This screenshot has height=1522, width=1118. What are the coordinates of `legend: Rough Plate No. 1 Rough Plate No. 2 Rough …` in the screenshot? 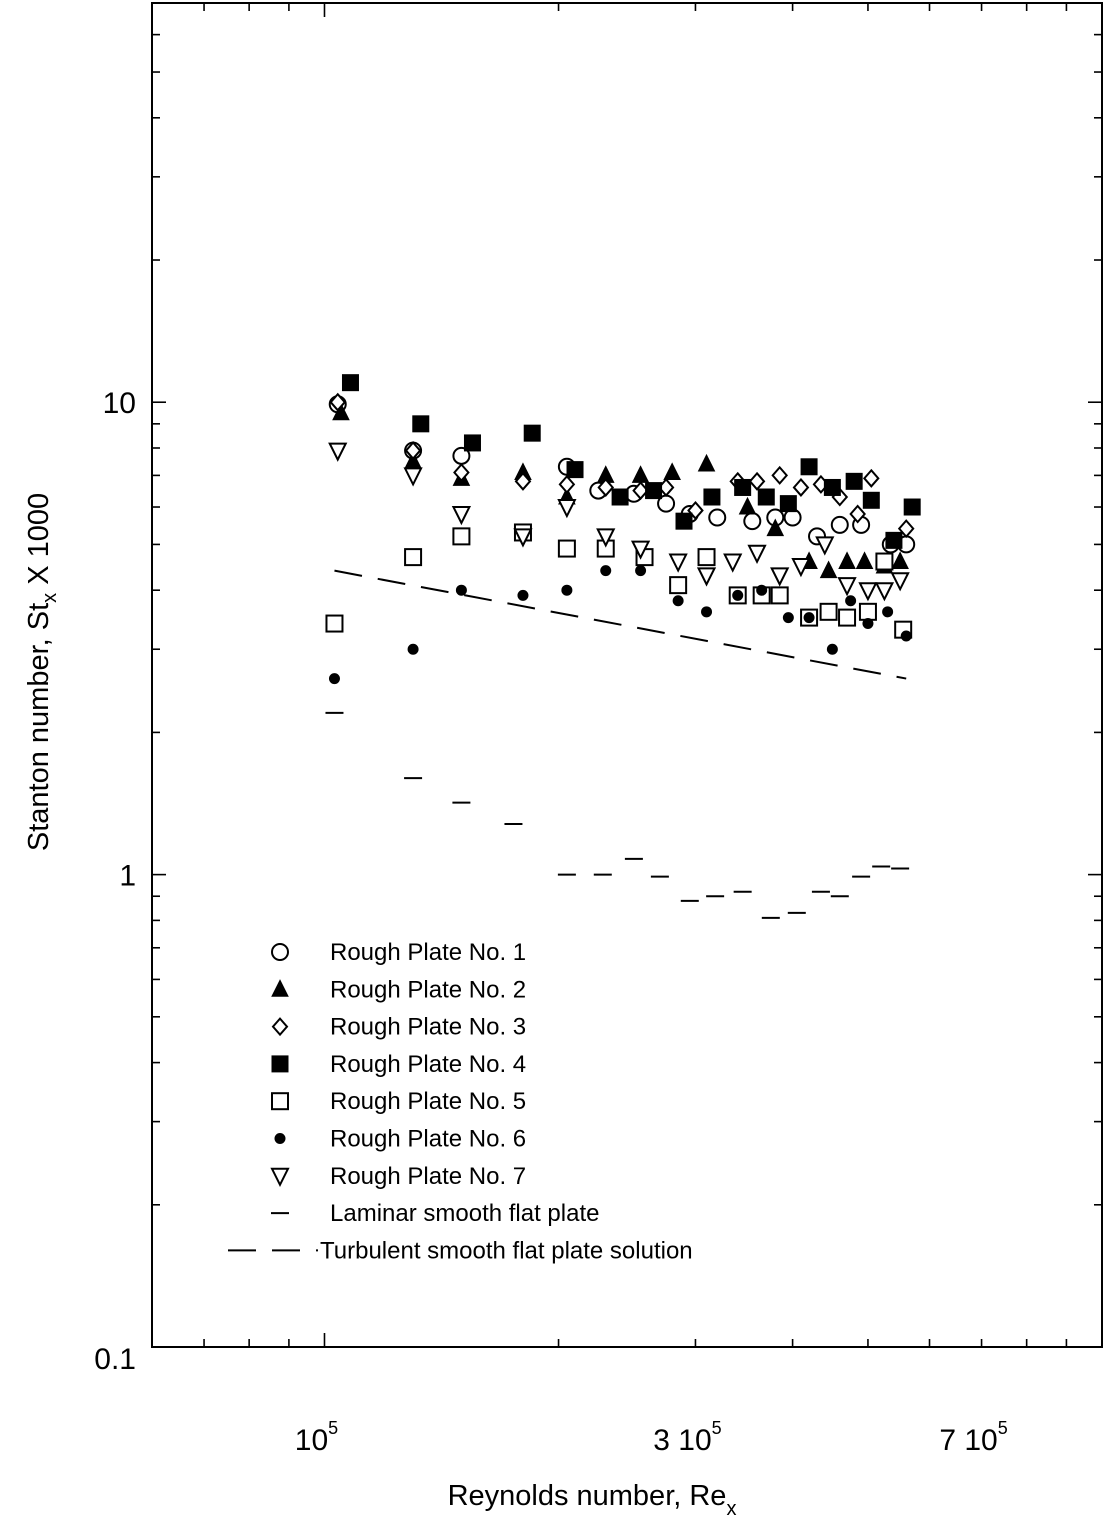 It's located at (460, 1101).